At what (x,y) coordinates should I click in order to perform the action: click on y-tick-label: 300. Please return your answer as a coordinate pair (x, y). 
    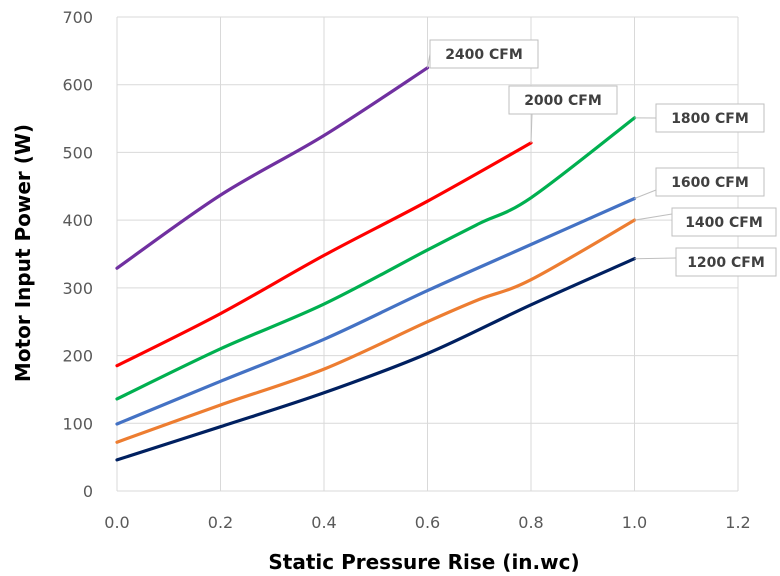
    Looking at the image, I should click on (77, 288).